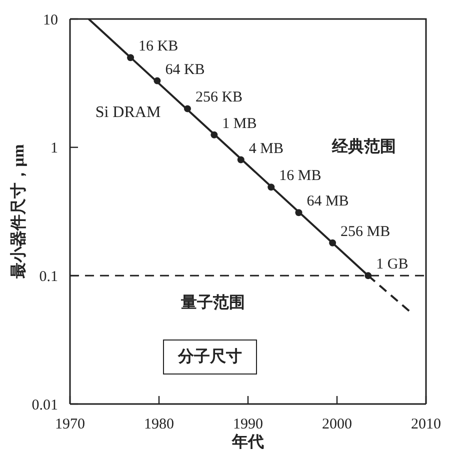 The image size is (454, 457). I want to click on x-tick-label: 1990, so click(248, 424).